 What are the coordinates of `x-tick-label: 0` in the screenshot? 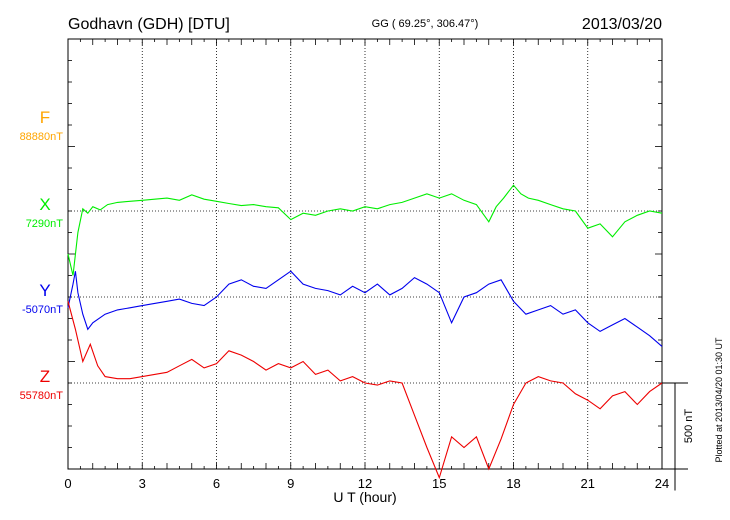 It's located at (67, 483).